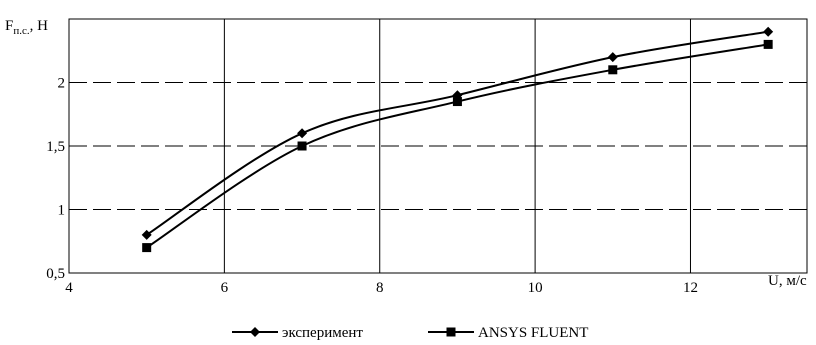 The height and width of the screenshot is (345, 816). I want to click on x-tick-label: 6, so click(225, 288).